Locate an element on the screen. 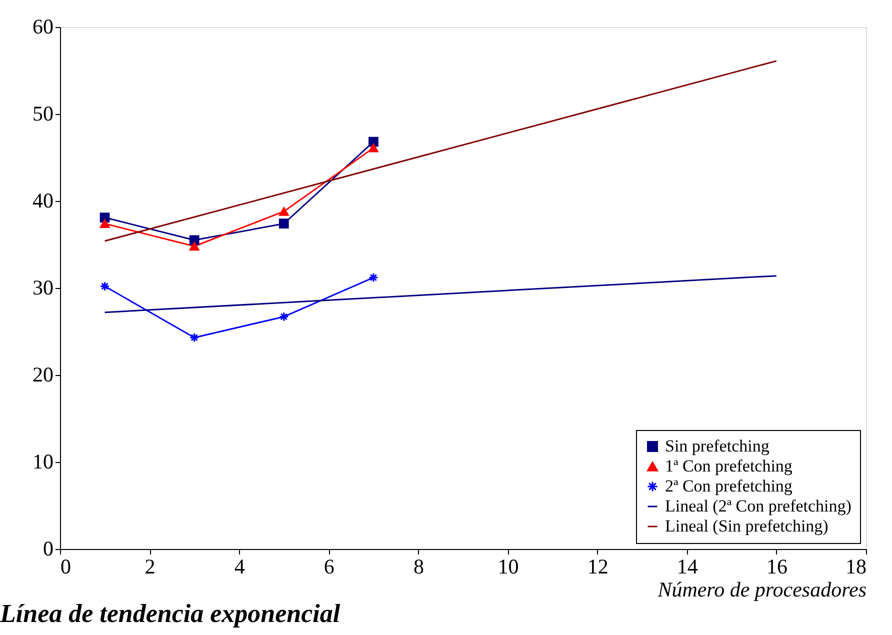  x-tick-label: 12 is located at coordinates (597, 566).